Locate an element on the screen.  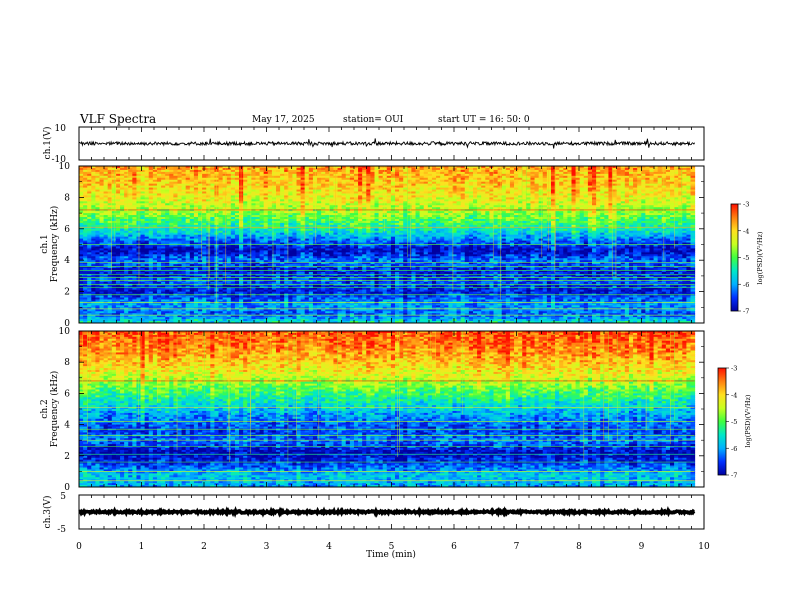
ch1-waveform-panel: 10 -10 ch.1(V) is located at coordinates (373, 144).